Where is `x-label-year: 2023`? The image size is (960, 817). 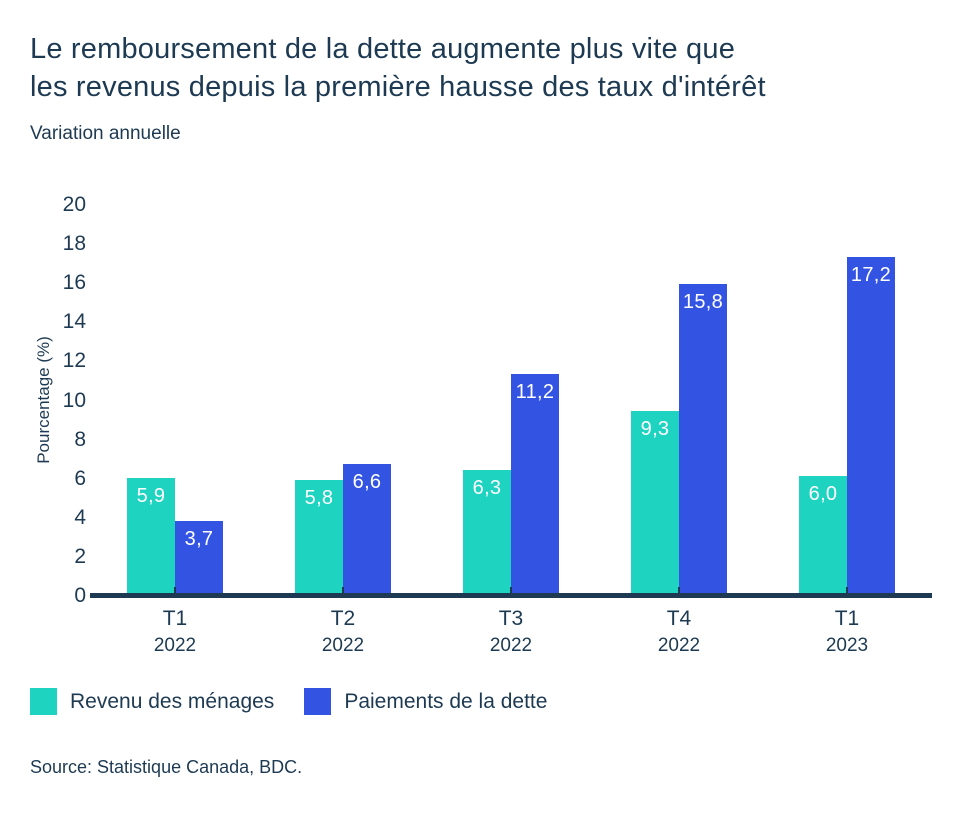
x-label-year: 2023 is located at coordinates (847, 645).